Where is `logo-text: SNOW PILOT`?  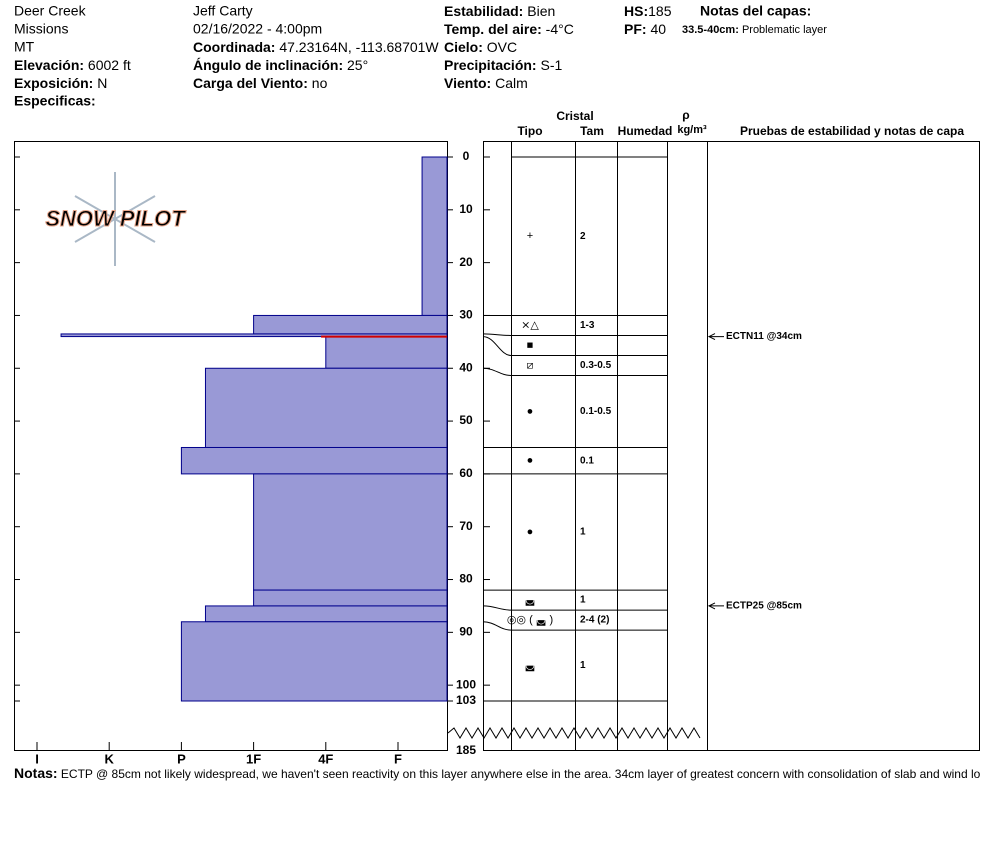
logo-text: SNOW PILOT is located at coordinates (115, 218).